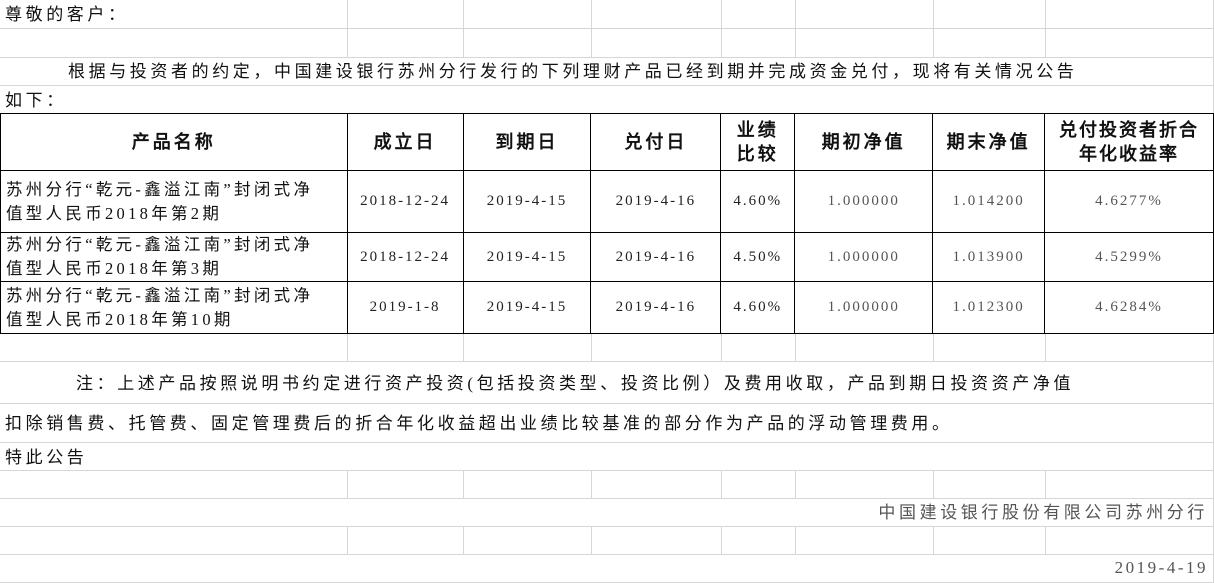  I want to click on product-name-line2: 值型人民币2018年第10期, so click(120, 319).